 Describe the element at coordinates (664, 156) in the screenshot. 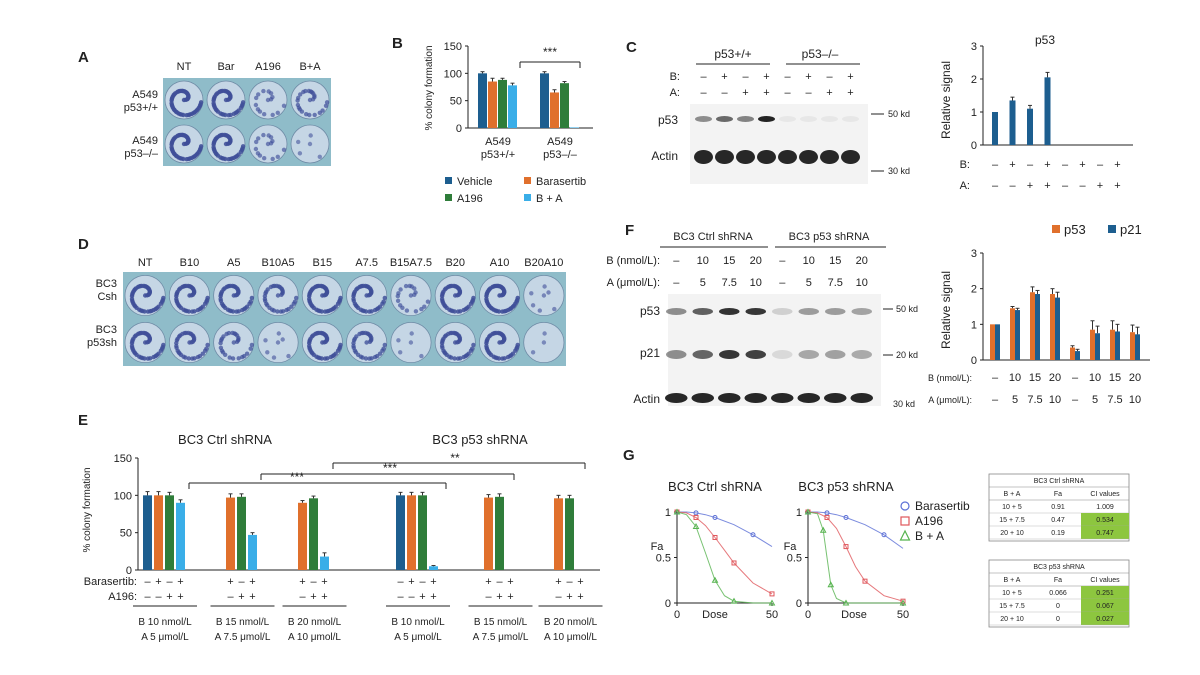

I see `band-label-actin: Actin` at that location.